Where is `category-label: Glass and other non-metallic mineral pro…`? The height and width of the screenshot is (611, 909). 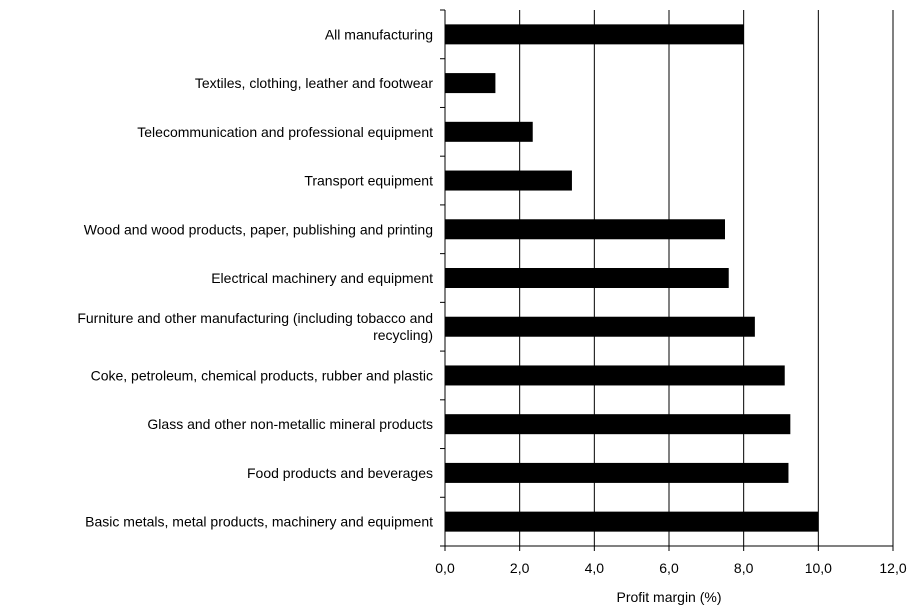 category-label: Glass and other non-metallic mineral pro… is located at coordinates (290, 424).